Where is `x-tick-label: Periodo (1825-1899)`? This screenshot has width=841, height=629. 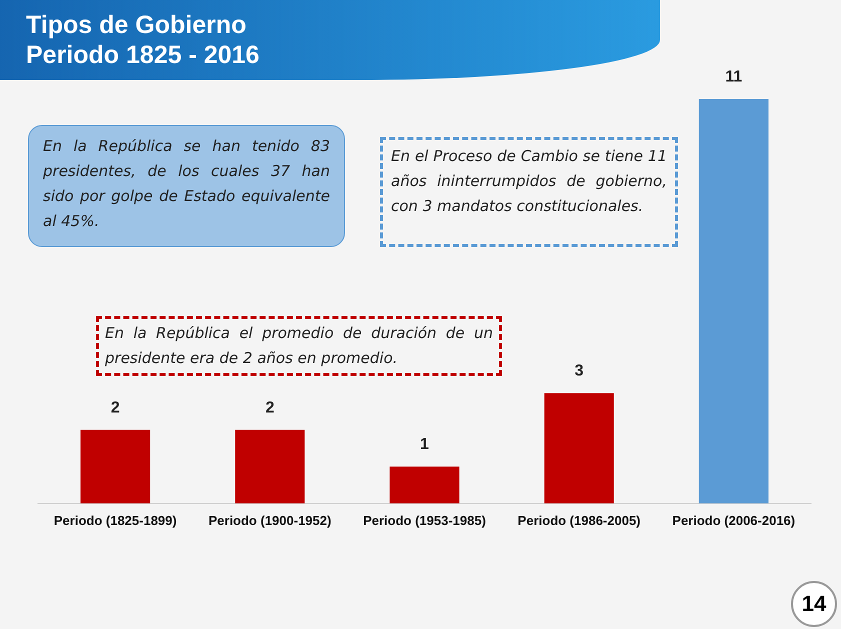 x-tick-label: Periodo (1825-1899) is located at coordinates (115, 520).